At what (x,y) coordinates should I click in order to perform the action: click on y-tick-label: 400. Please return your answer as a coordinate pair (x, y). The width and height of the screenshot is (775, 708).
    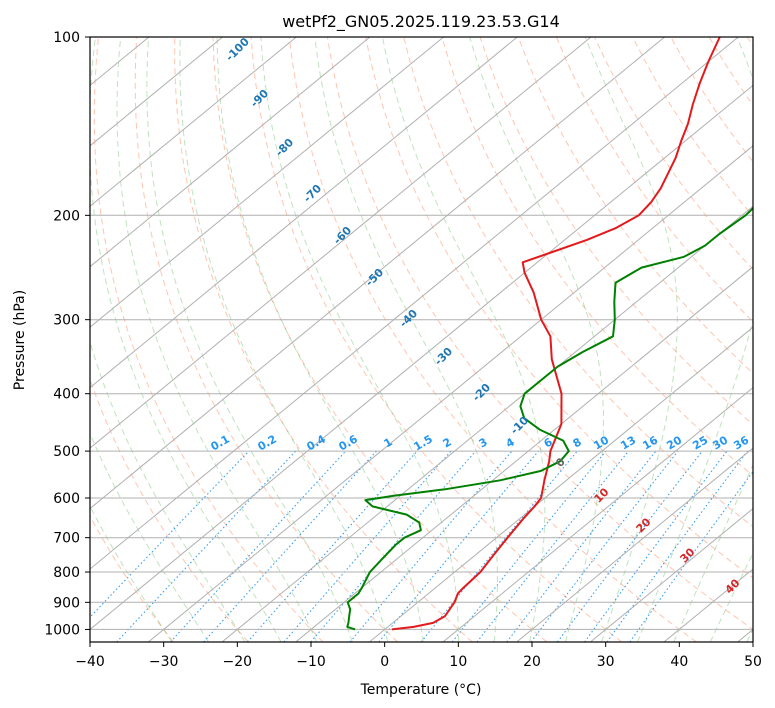
    Looking at the image, I should click on (66, 395).